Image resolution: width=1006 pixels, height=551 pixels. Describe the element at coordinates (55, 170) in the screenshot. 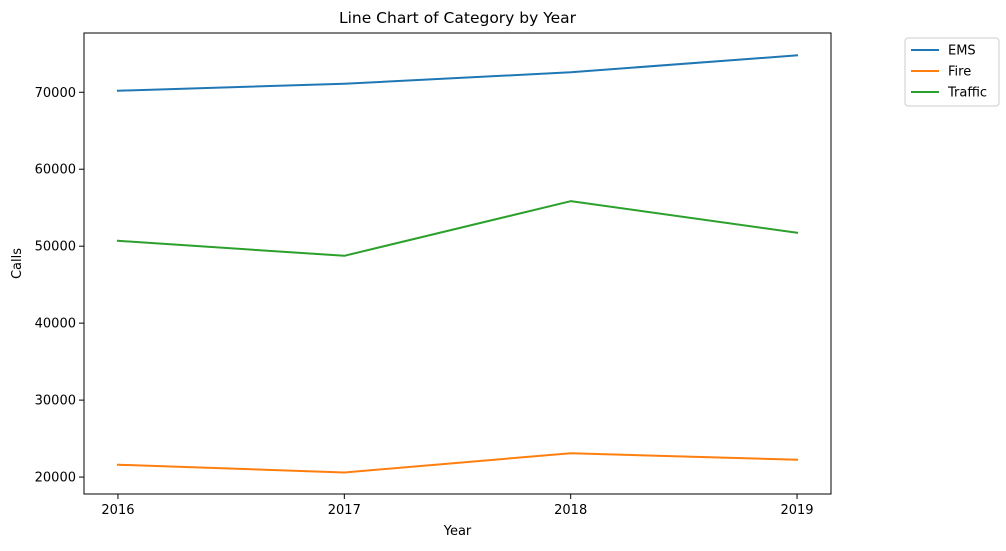

I see `y-tick-label: 60000` at that location.